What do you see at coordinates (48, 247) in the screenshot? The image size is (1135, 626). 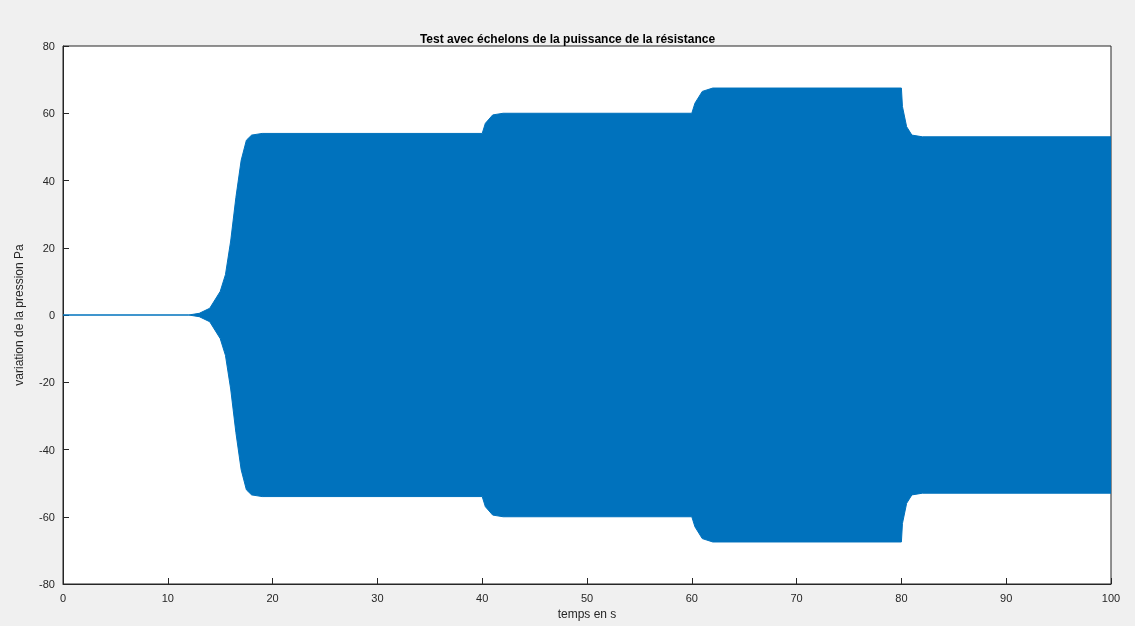 I see `y-tick-label: 20` at bounding box center [48, 247].